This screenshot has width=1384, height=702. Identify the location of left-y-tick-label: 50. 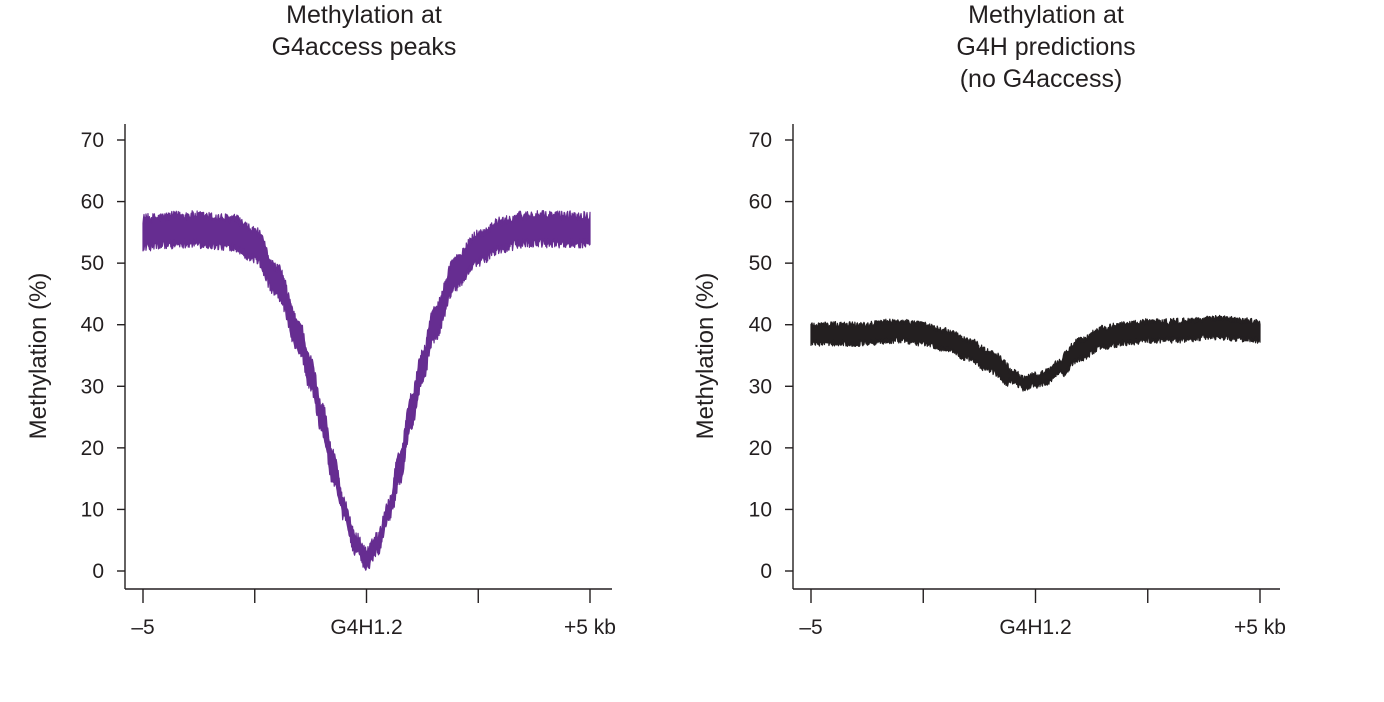
(92, 263).